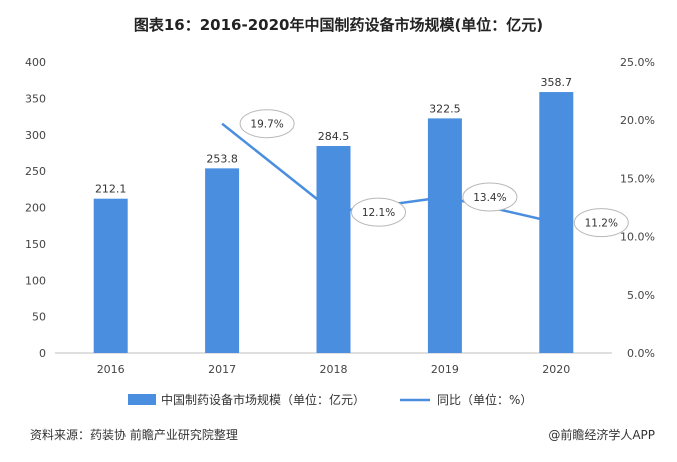  I want to click on bar-value-label: 253.8, so click(222, 158).